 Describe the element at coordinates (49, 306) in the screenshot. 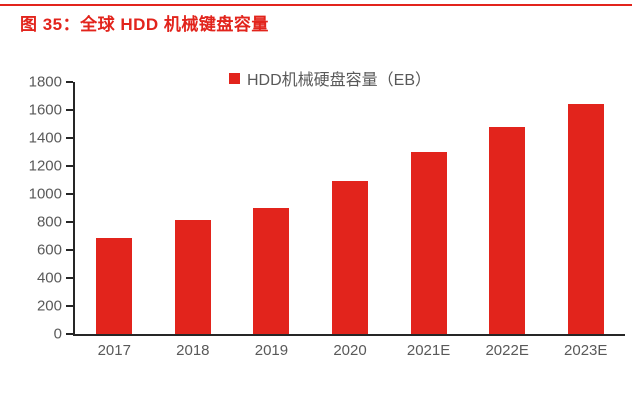

I see `y-tick-label: 200` at that location.